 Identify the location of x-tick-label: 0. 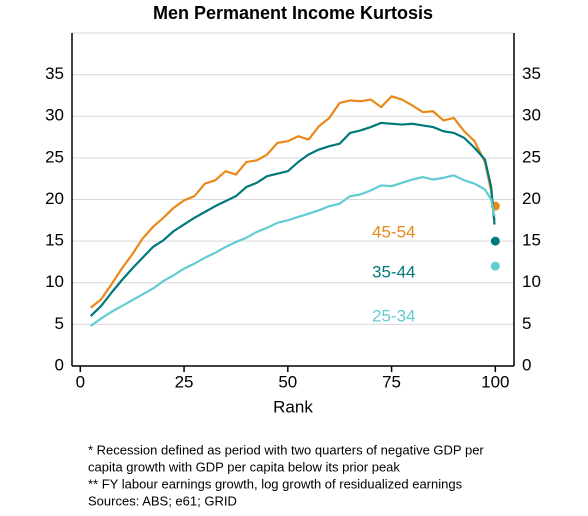
(80, 381).